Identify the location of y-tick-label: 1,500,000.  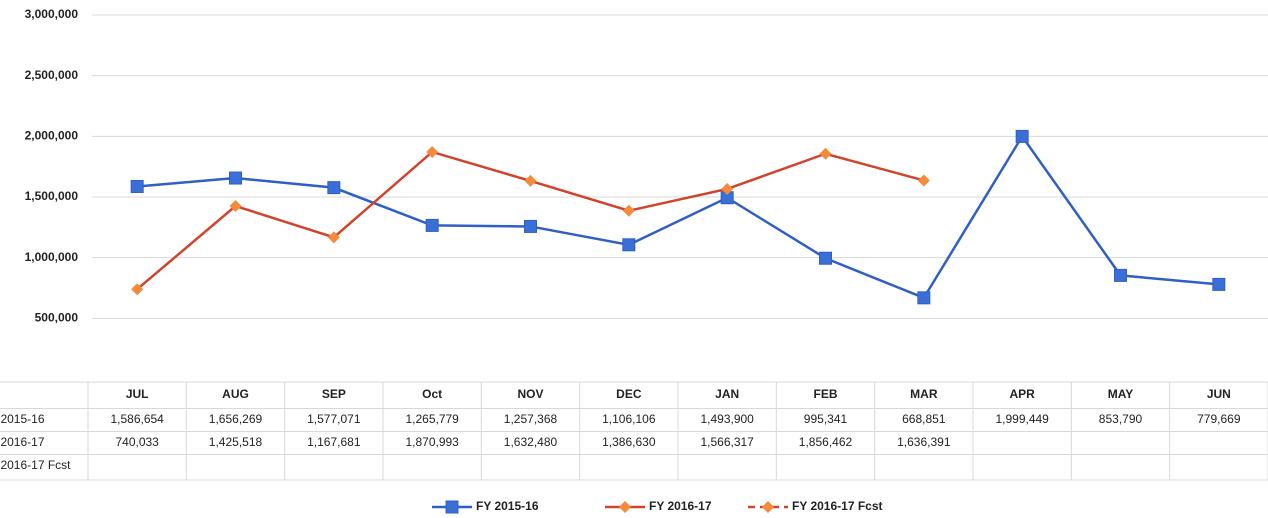
(52, 196).